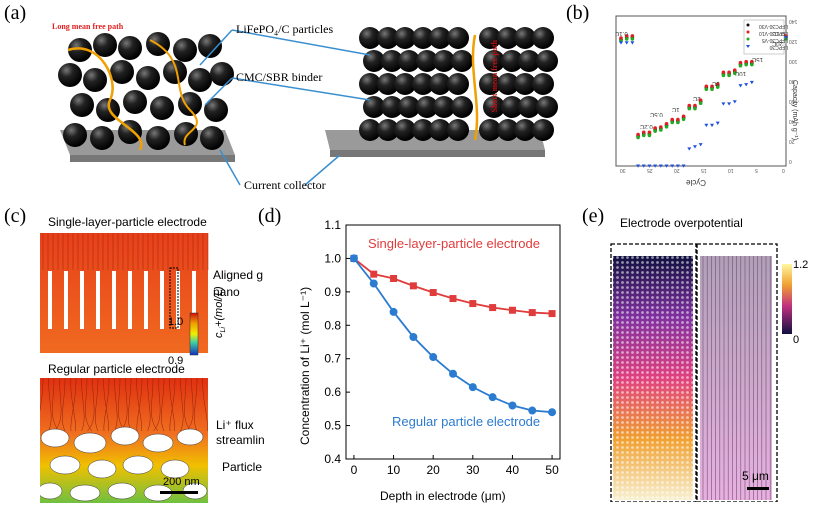 Image resolution: width=813 pixels, height=507 pixels. I want to click on d-ytick-label: 0.7, so click(332, 359).